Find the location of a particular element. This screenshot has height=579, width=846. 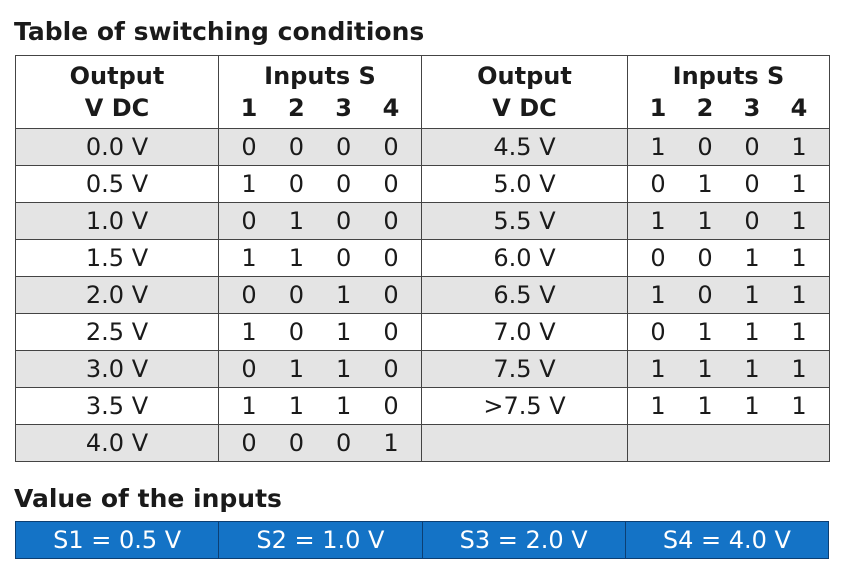

output-voltage-left: 1.0 V is located at coordinates (117, 221).